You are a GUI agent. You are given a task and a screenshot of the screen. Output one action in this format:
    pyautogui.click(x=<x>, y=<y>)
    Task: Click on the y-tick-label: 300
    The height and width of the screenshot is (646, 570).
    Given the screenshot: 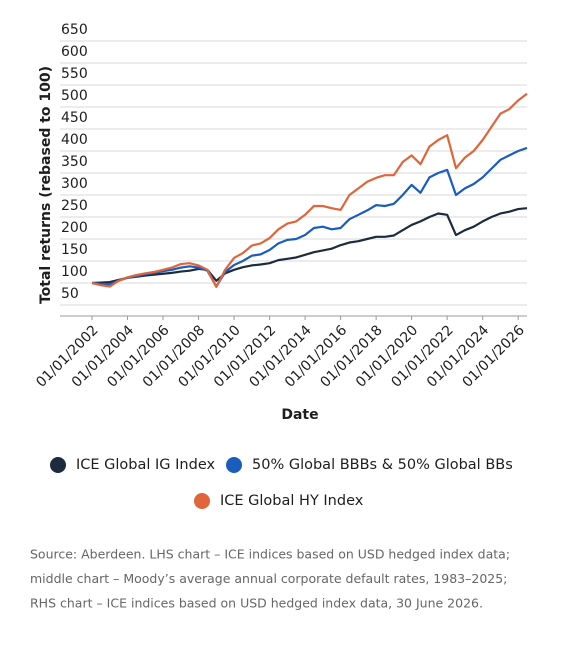 What is the action you would take?
    pyautogui.click(x=74, y=184)
    